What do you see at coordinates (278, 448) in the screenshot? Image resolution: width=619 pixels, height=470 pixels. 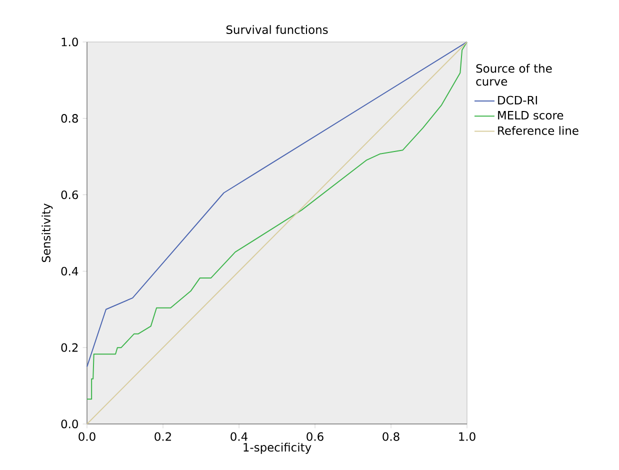 I see `x-axis-title: 1-specificity` at bounding box center [278, 448].